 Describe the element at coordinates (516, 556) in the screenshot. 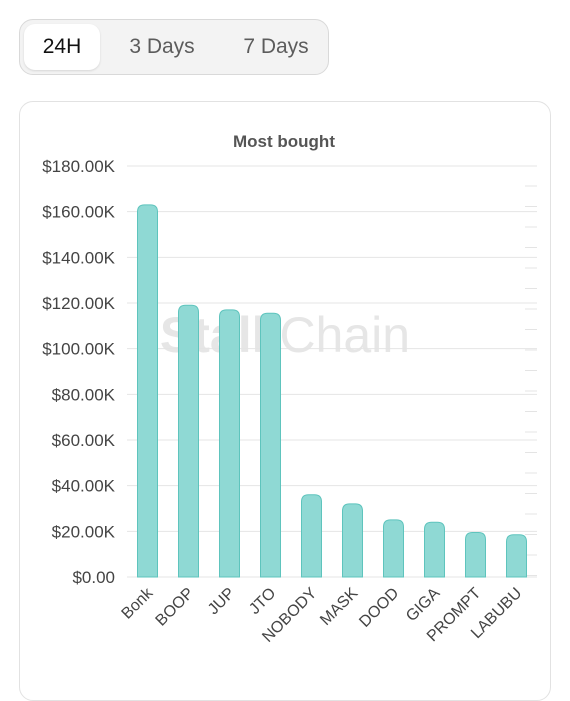

I see `bar-labubu` at that location.